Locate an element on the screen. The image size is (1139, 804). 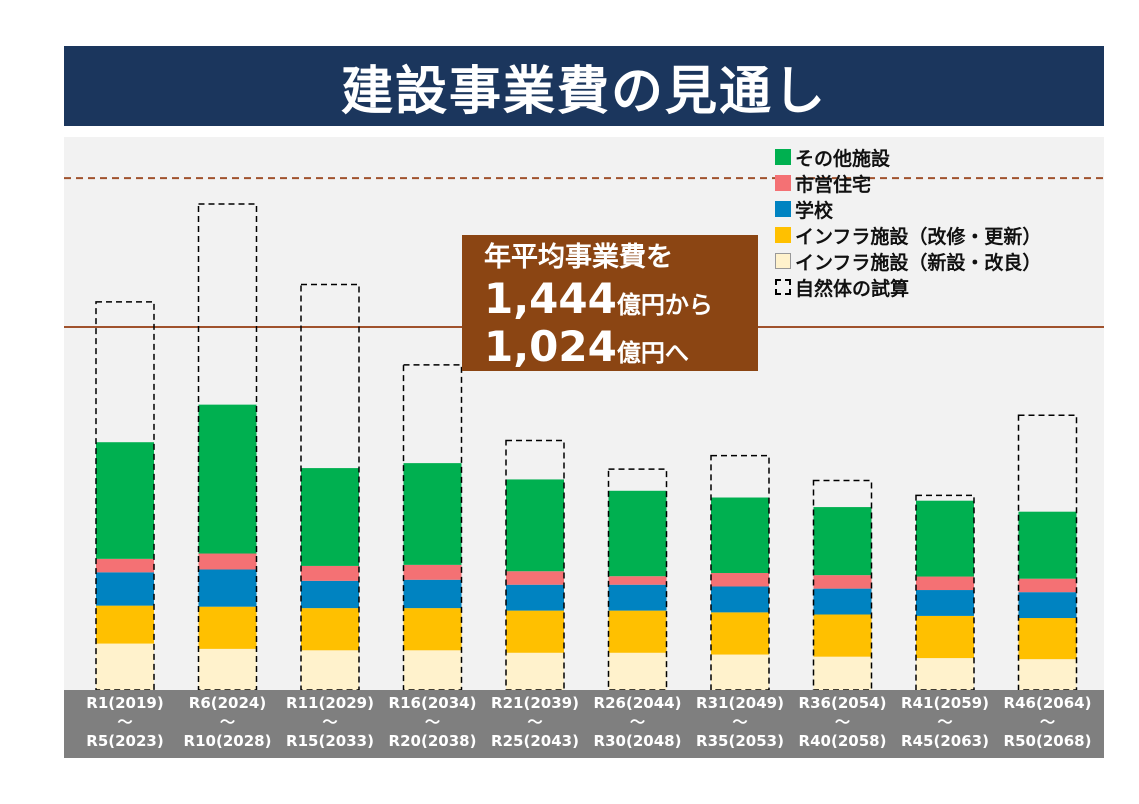
x-tick-label: R1(2019) 〜 R5(2023) is located at coordinates (125, 722).